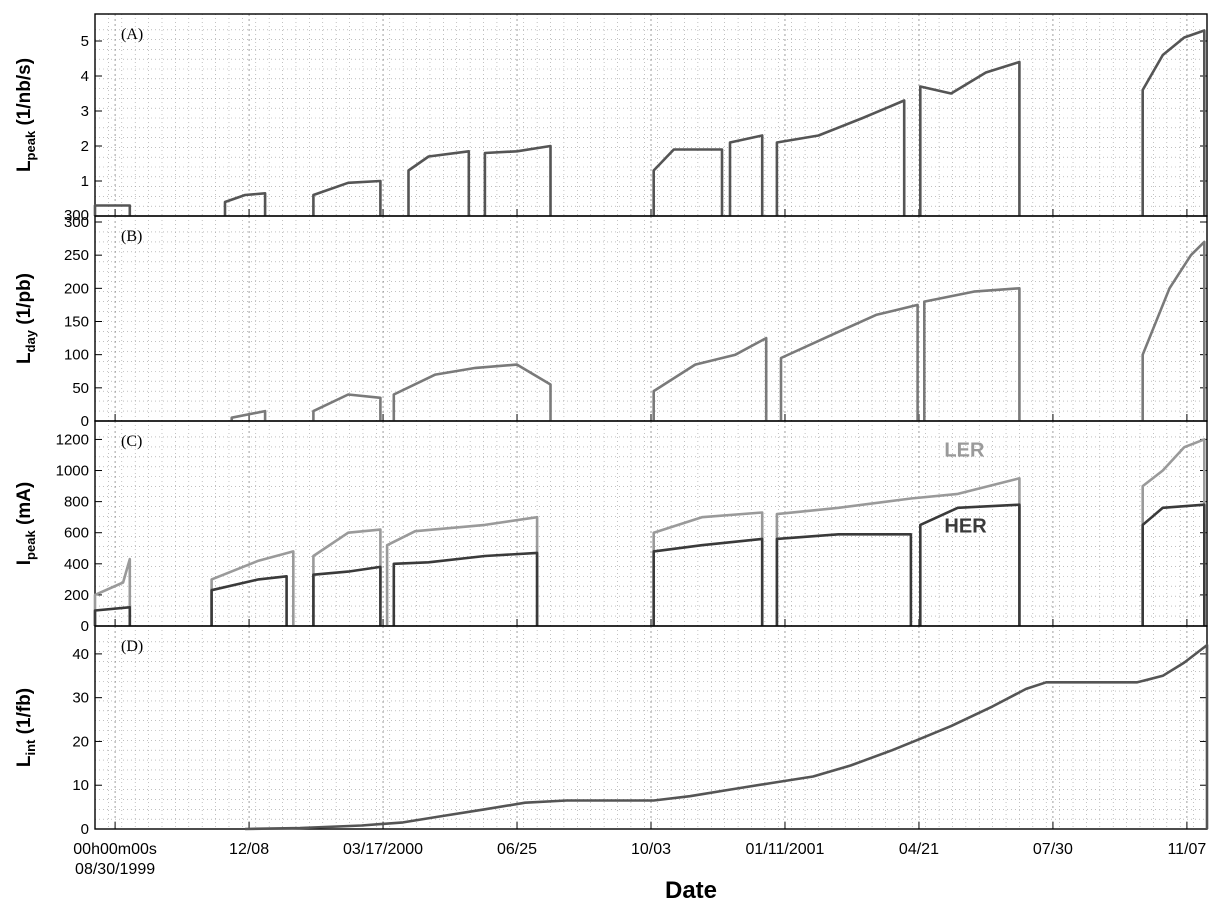  What do you see at coordinates (383, 849) in the screenshot?
I see `x-tick-label: 03/17/2000` at bounding box center [383, 849].